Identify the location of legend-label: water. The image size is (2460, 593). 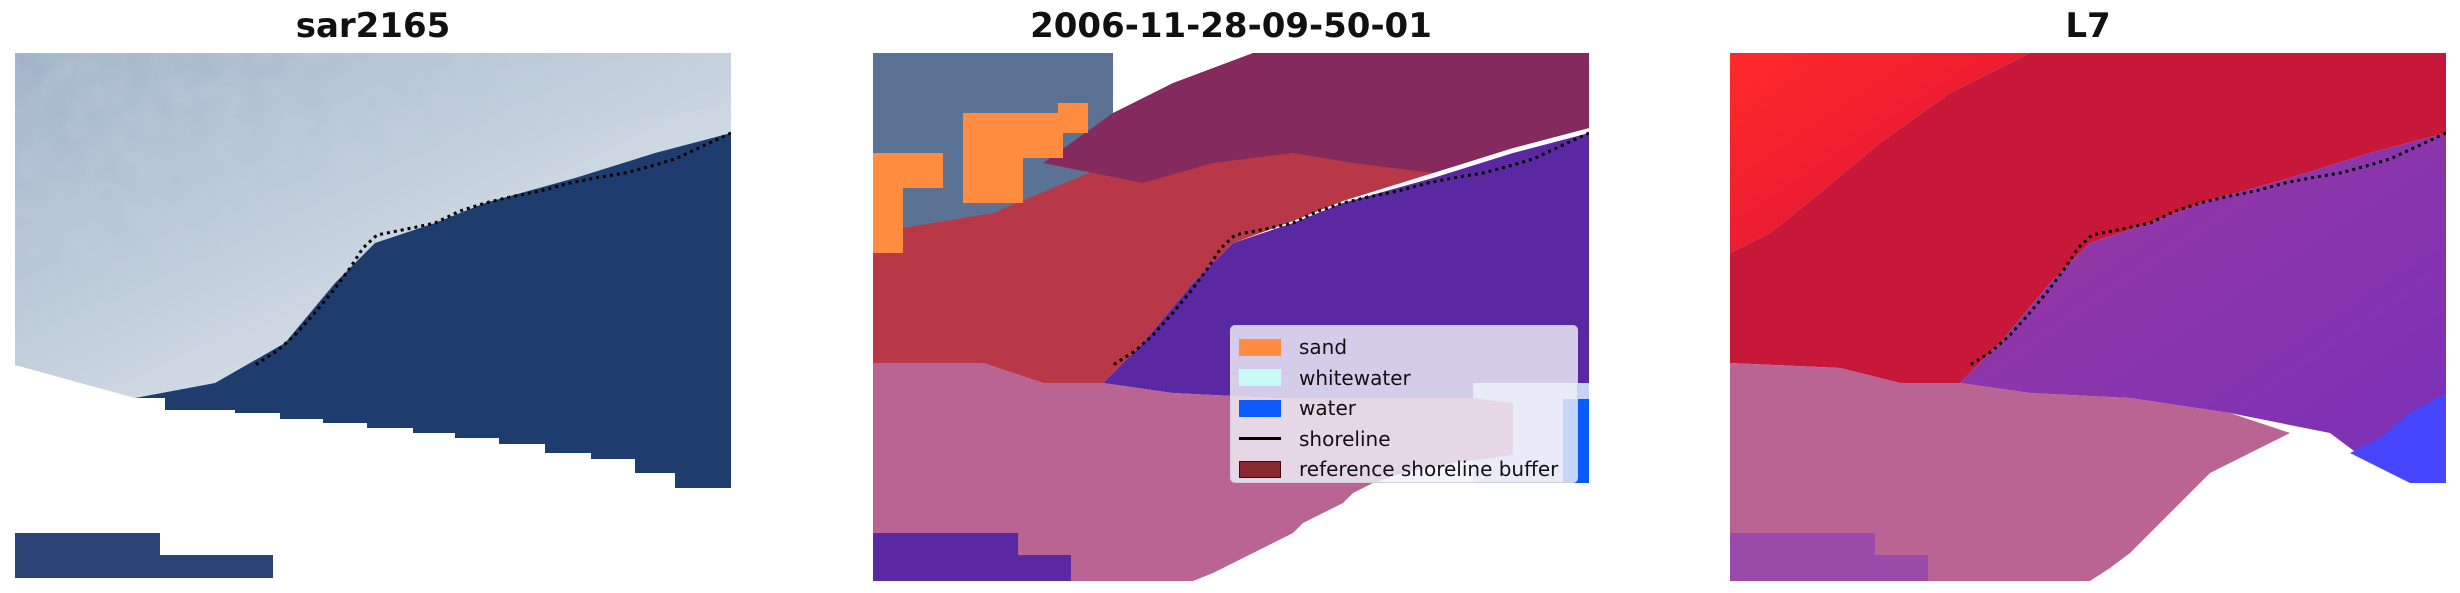
(1327, 408).